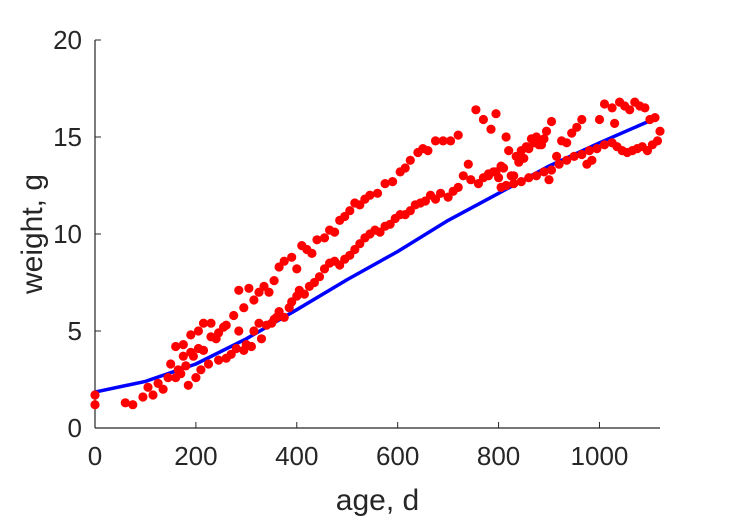 This screenshot has height=521, width=729. Describe the element at coordinates (296, 456) in the screenshot. I see `x-tick-label: 400` at that location.